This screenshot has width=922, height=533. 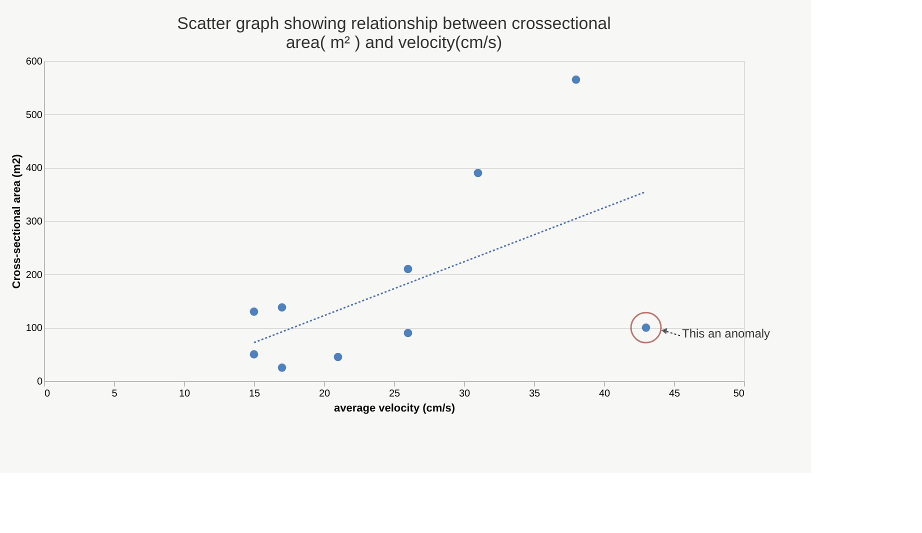 What do you see at coordinates (464, 394) in the screenshot?
I see `x-tick-label: 30` at bounding box center [464, 394].